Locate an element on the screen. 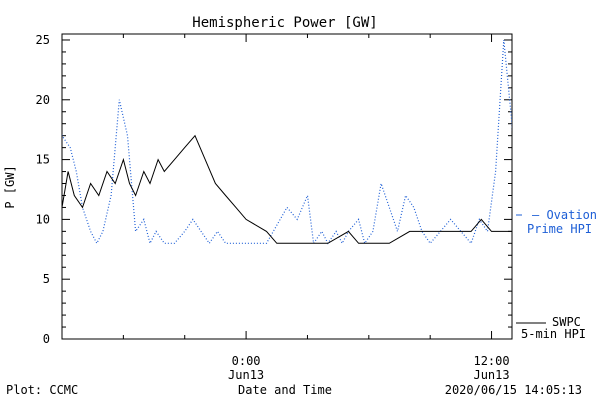 The width and height of the screenshot is (600, 400). legend-swpc-label-line1: SWPC is located at coordinates (566, 322).